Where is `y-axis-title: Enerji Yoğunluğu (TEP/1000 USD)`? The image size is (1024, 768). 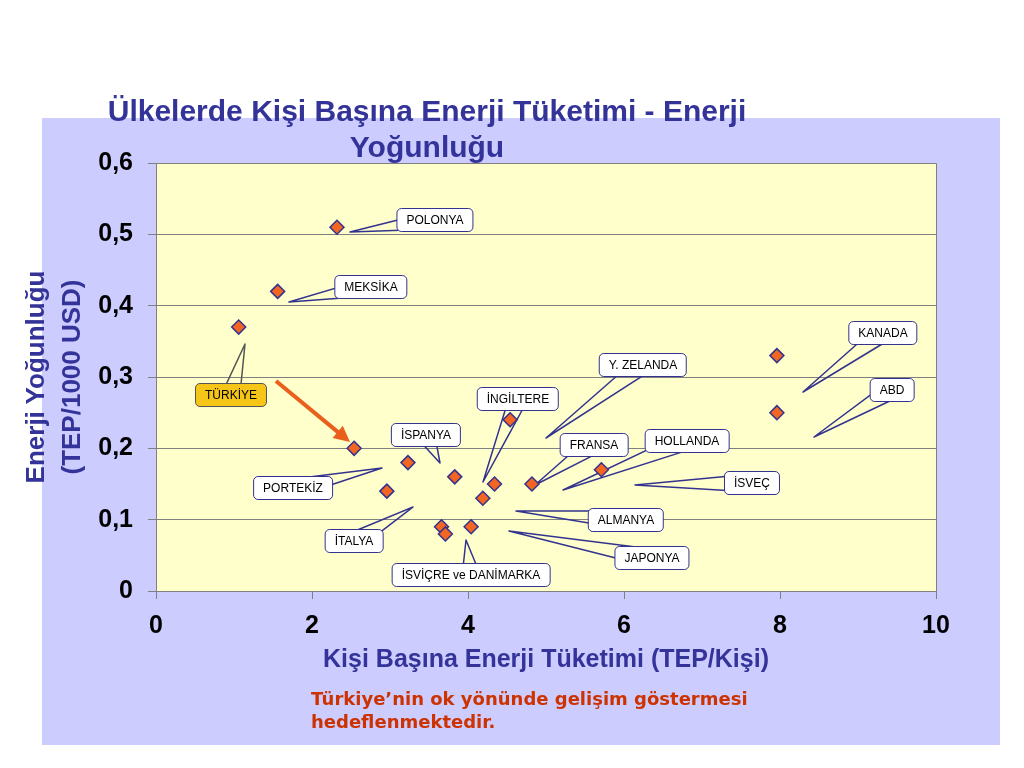
y-axis-title: Enerji Yoğunluğu (TEP/1000 USD) is located at coordinates (53, 377).